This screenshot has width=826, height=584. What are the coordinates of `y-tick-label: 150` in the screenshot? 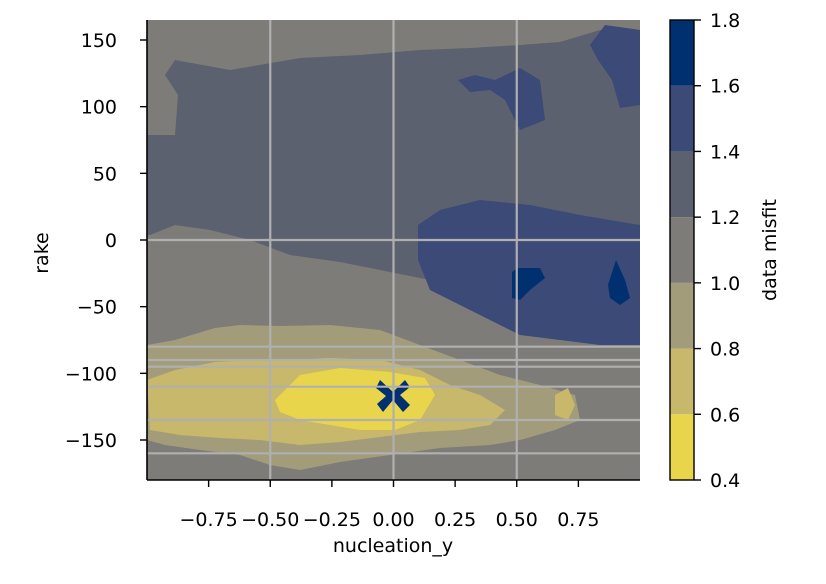 It's located at (99, 41).